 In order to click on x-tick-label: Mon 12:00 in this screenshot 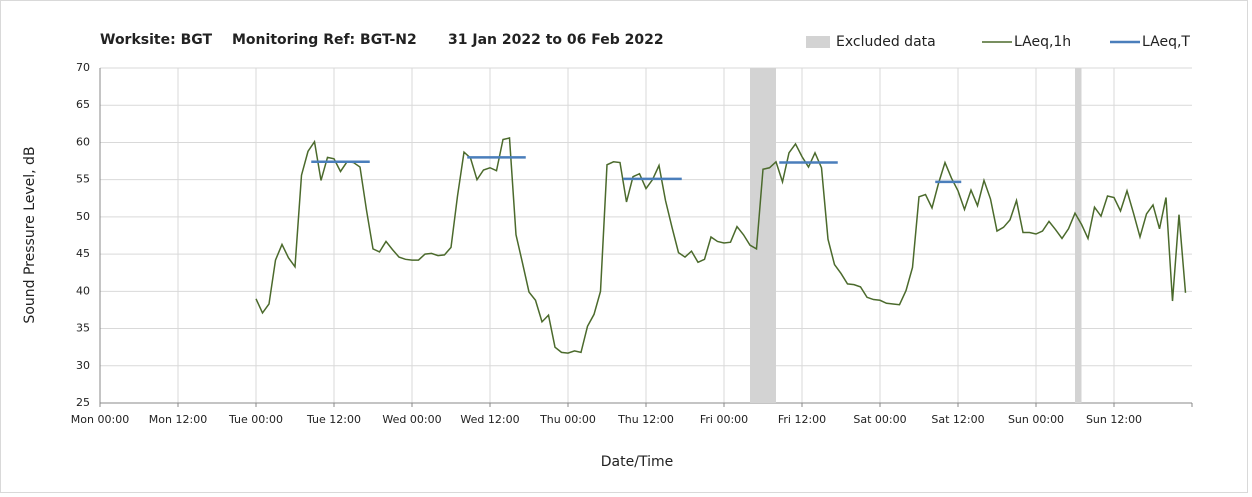, I will do `click(178, 419)`.